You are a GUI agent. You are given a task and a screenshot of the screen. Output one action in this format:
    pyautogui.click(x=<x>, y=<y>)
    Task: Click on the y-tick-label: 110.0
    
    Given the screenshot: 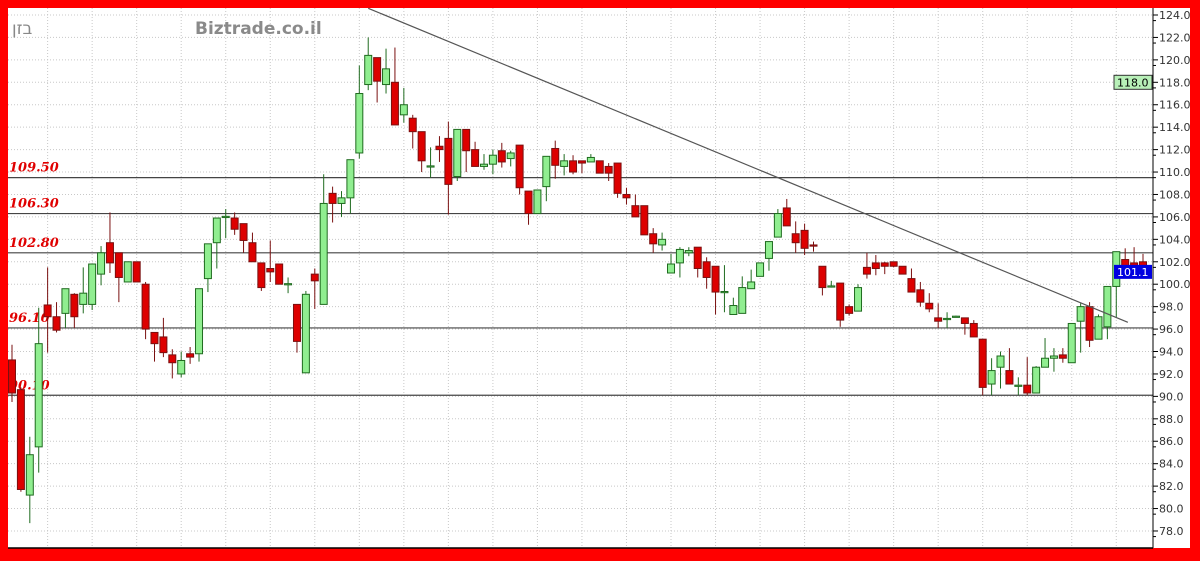 What is the action you would take?
    pyautogui.click(x=1175, y=172)
    